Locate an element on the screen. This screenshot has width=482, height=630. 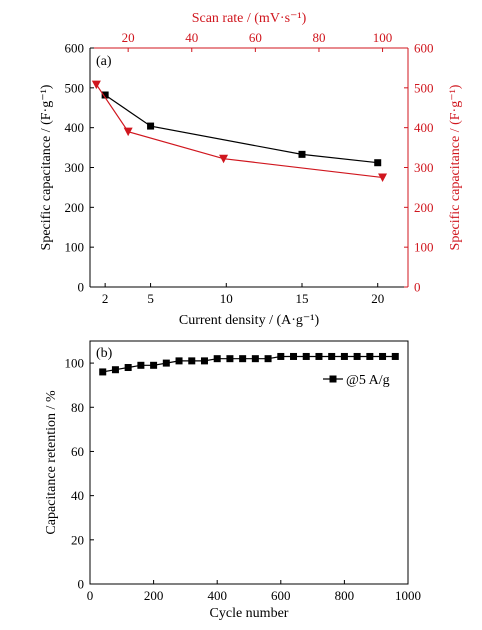
y2-tick-label: 0 is located at coordinates (417, 287).